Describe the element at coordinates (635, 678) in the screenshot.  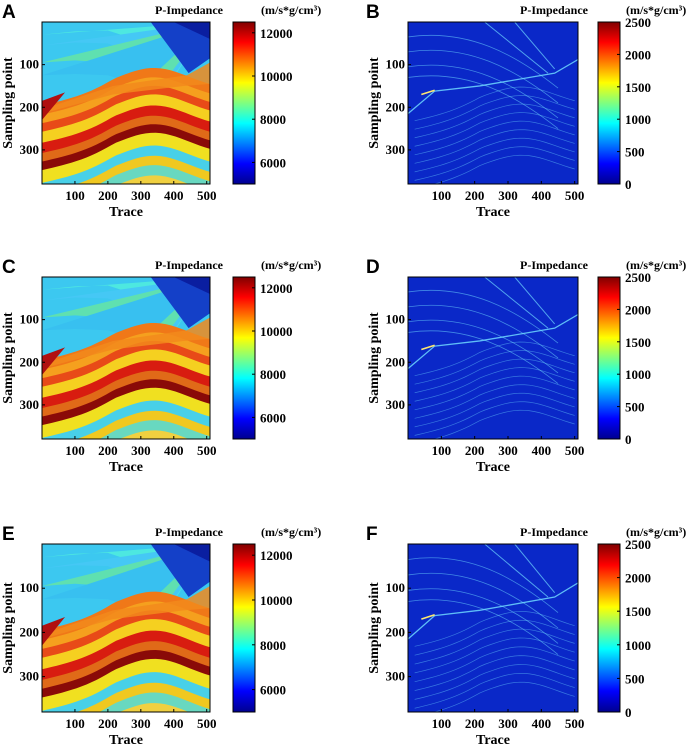
I see `colorbar-tick-label: 500` at that location.